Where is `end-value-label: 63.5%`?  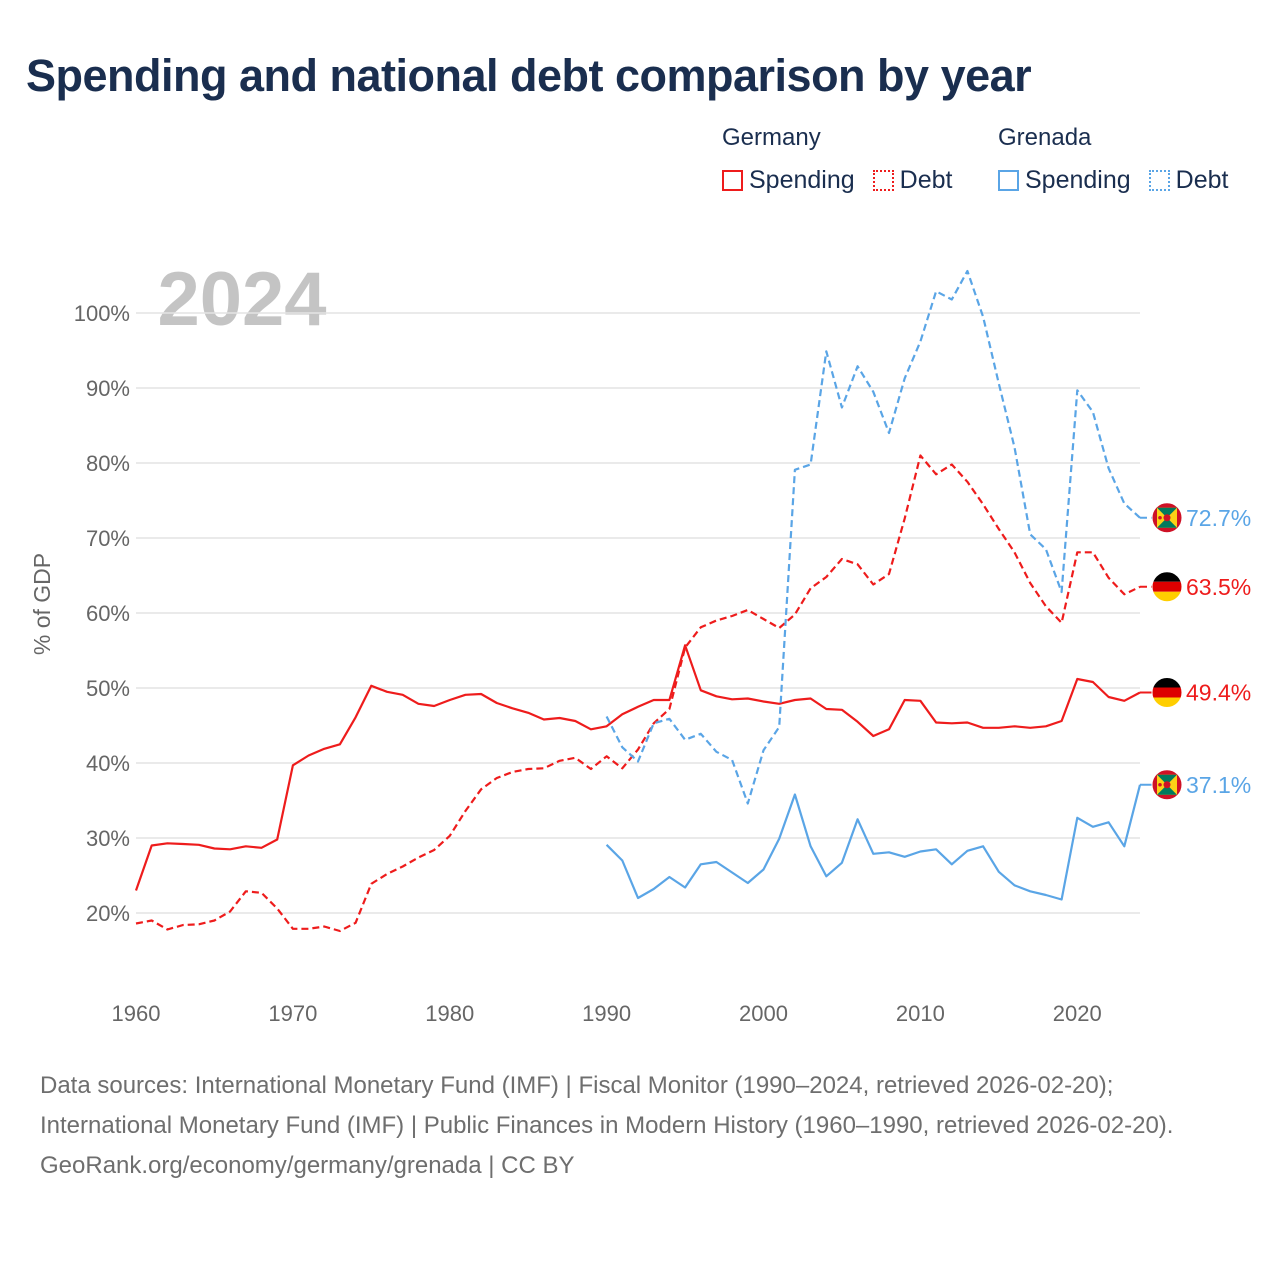 end-value-label: 63.5% is located at coordinates (1218, 587).